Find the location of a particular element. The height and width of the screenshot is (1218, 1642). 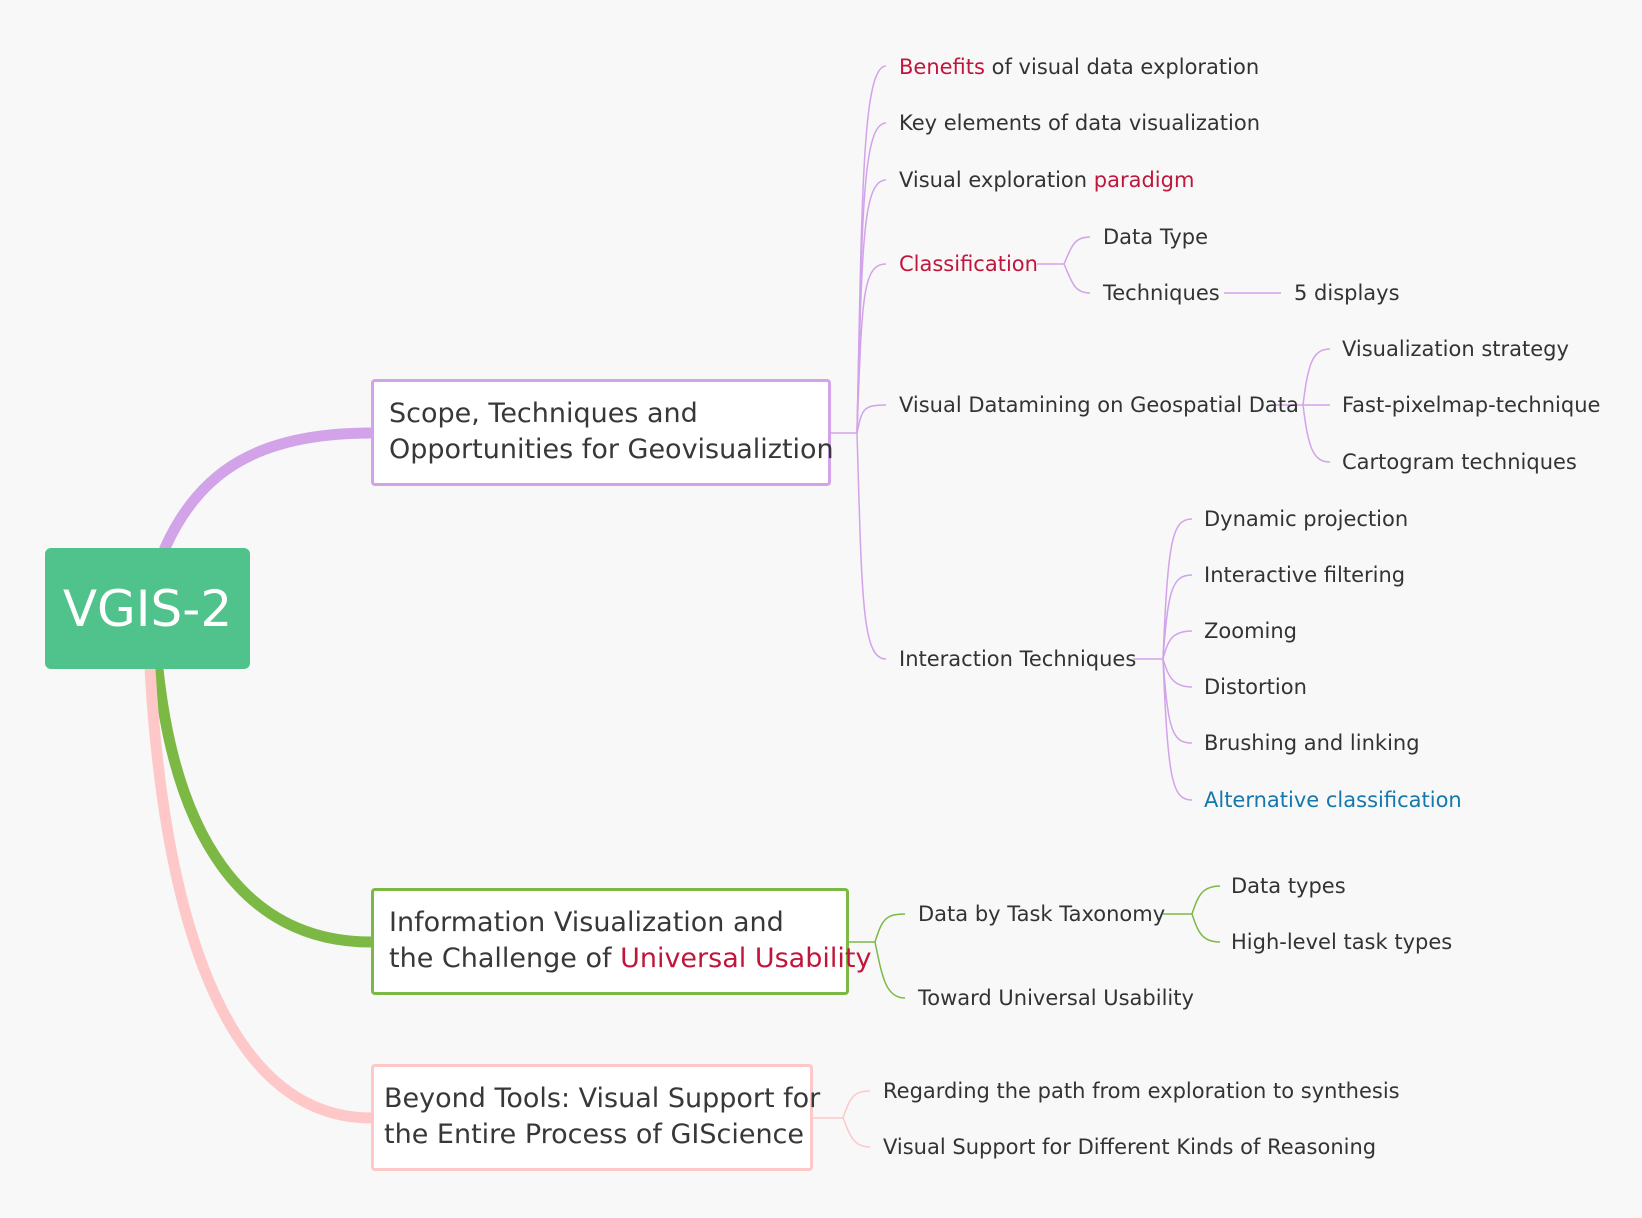

taxonomy-label: Data by Task Taxonomy is located at coordinates (1042, 914).